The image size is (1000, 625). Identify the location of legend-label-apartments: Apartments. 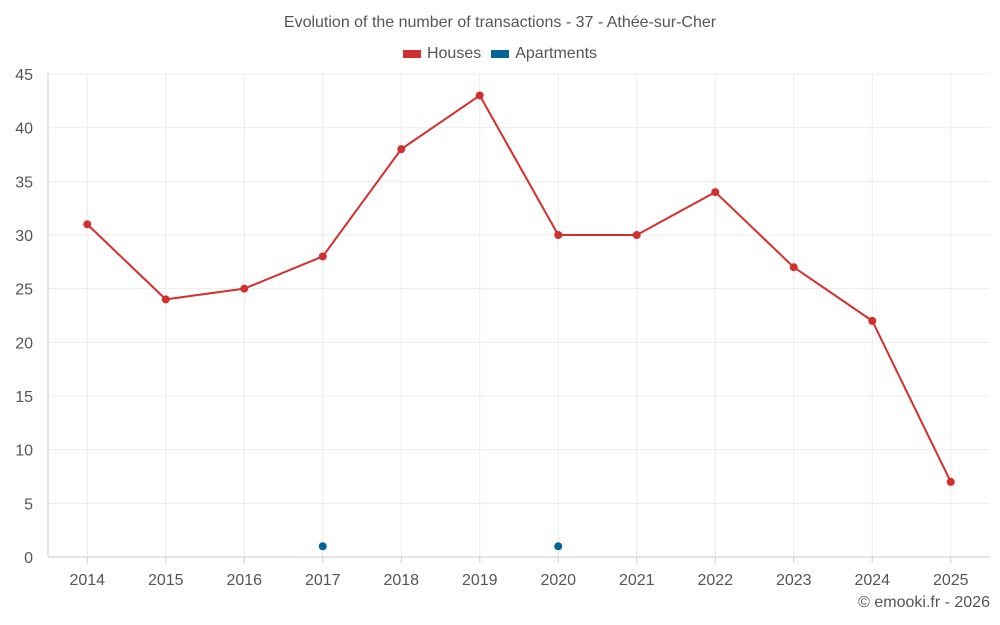
(556, 53).